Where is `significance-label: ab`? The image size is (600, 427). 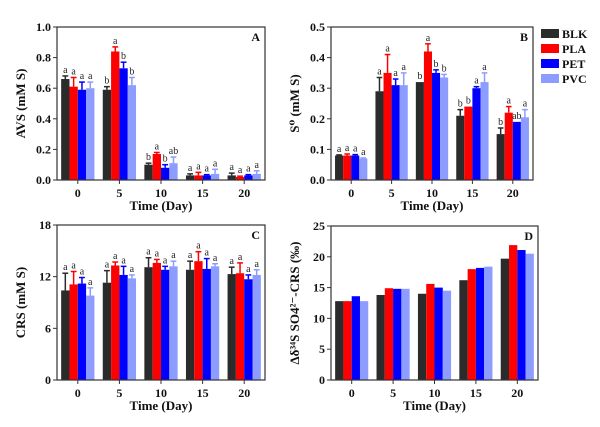 significance-label: ab is located at coordinates (516, 116).